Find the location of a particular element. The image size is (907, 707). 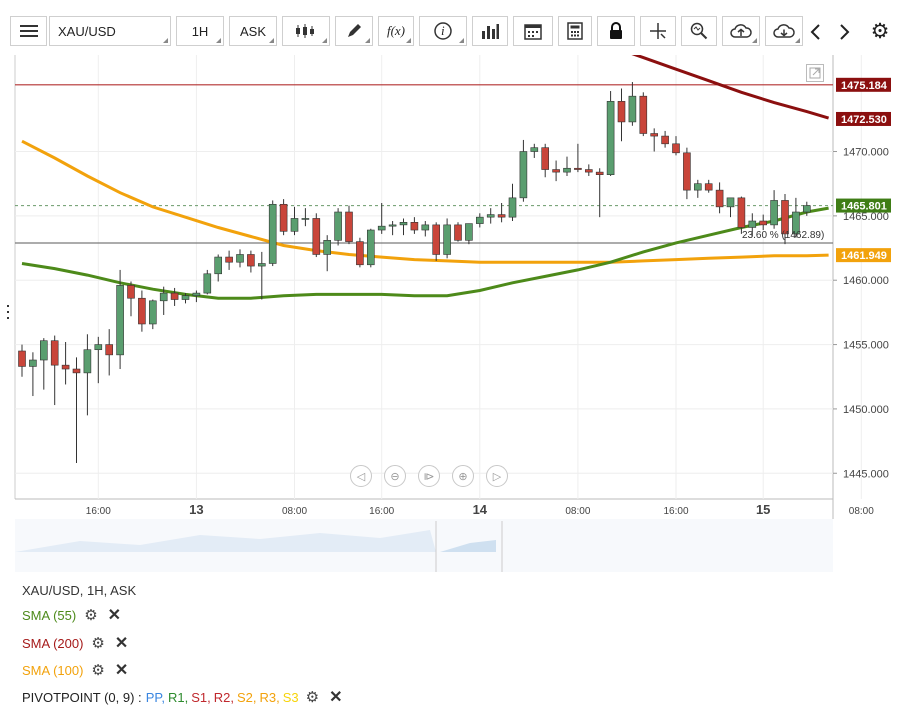

drag-dots-icon is located at coordinates (8, 312).